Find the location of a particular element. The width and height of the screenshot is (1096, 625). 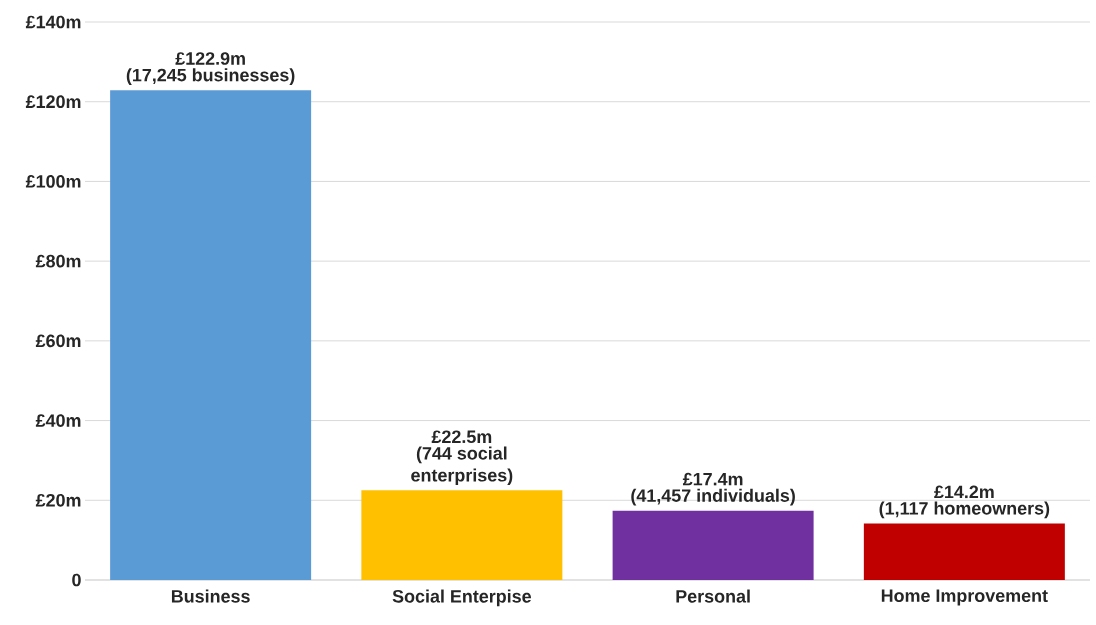

x-tick-label: Personal is located at coordinates (713, 596).